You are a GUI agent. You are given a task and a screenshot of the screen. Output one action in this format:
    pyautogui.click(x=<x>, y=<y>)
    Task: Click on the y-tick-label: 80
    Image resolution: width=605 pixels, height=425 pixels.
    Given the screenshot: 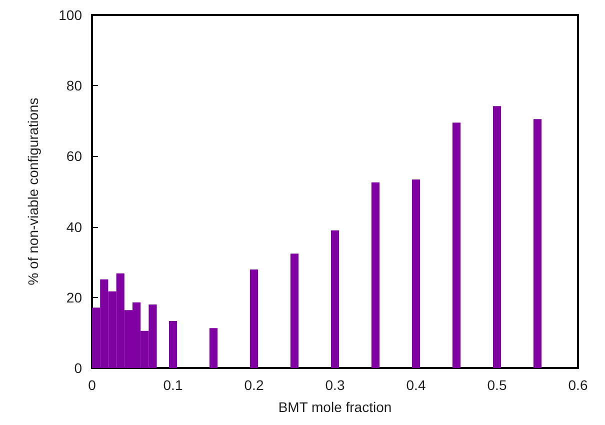 What is the action you would take?
    pyautogui.click(x=74, y=86)
    